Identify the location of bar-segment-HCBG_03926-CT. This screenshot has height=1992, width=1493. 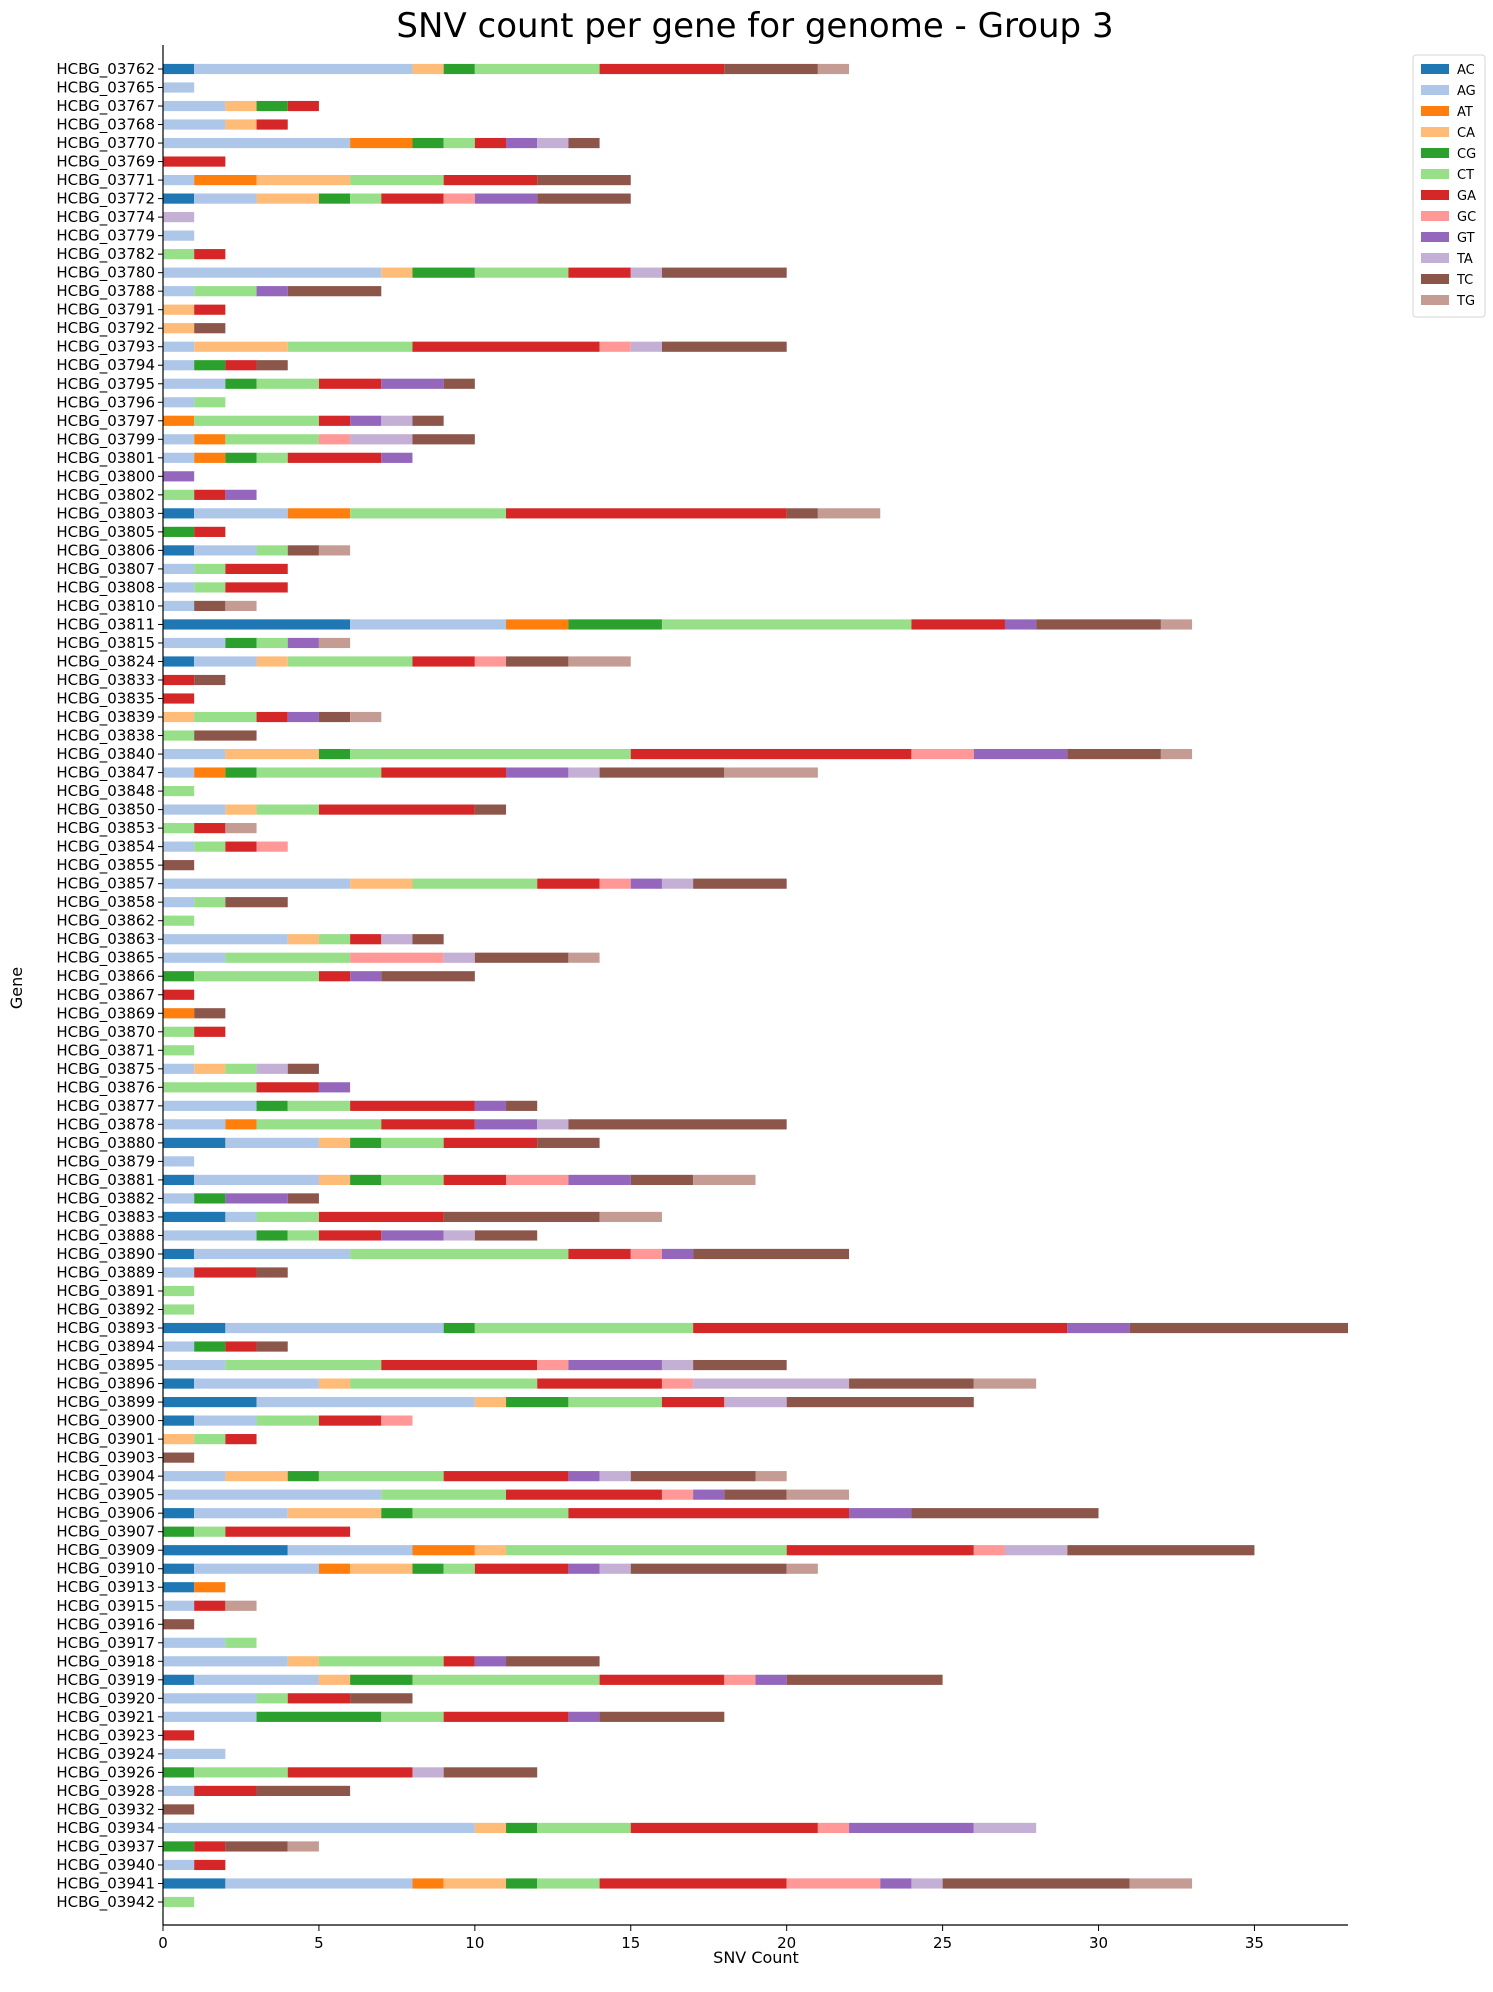
(241, 1772).